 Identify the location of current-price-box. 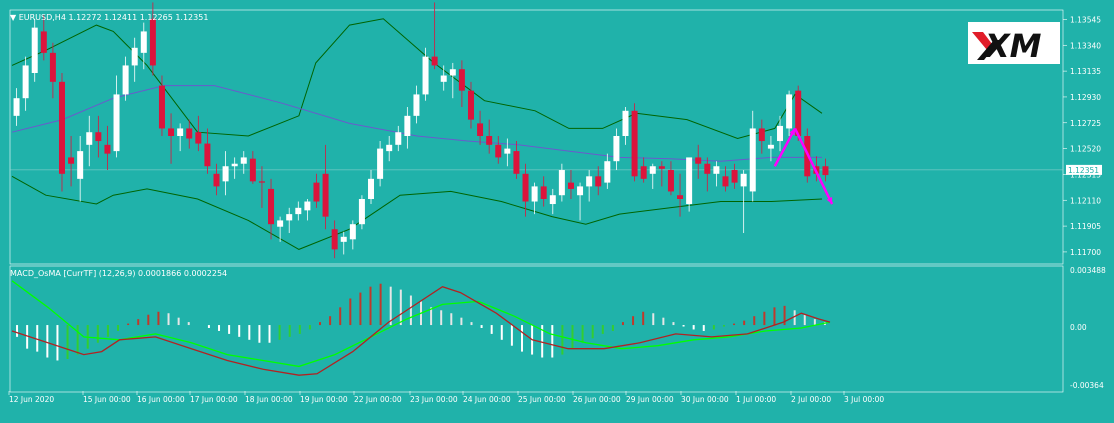
(1084, 169).